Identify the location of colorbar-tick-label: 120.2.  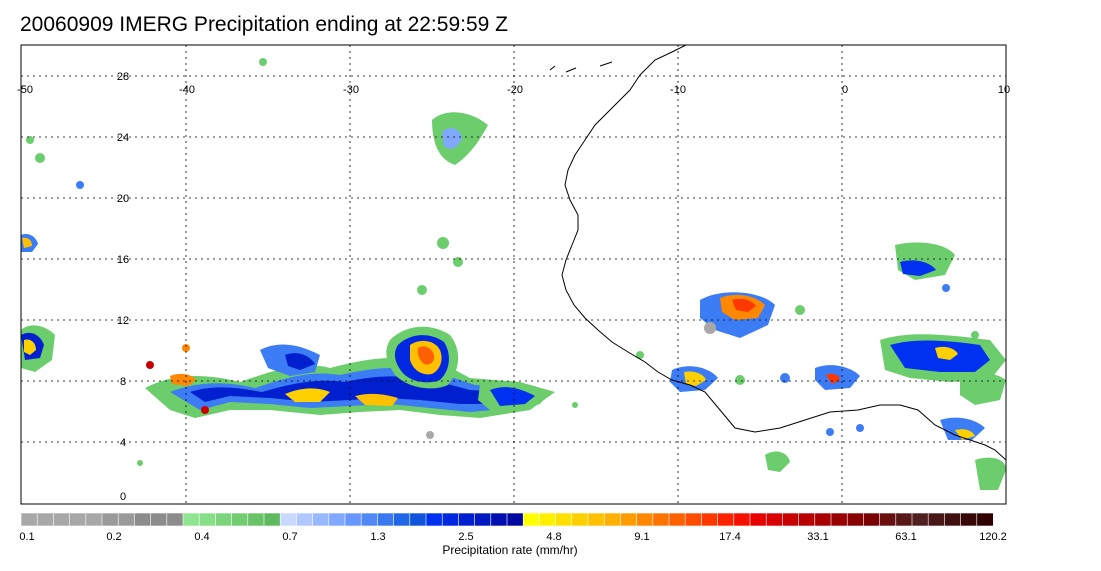
(993, 537).